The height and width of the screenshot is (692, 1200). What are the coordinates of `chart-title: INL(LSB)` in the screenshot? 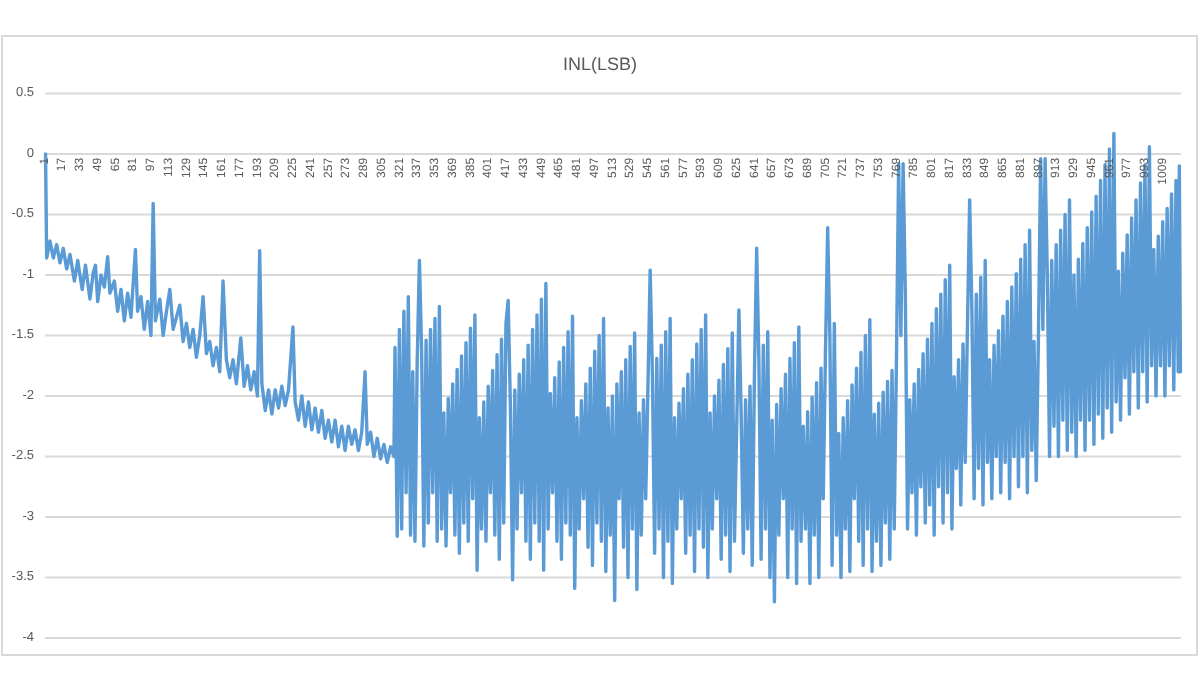 It's located at (600, 64).